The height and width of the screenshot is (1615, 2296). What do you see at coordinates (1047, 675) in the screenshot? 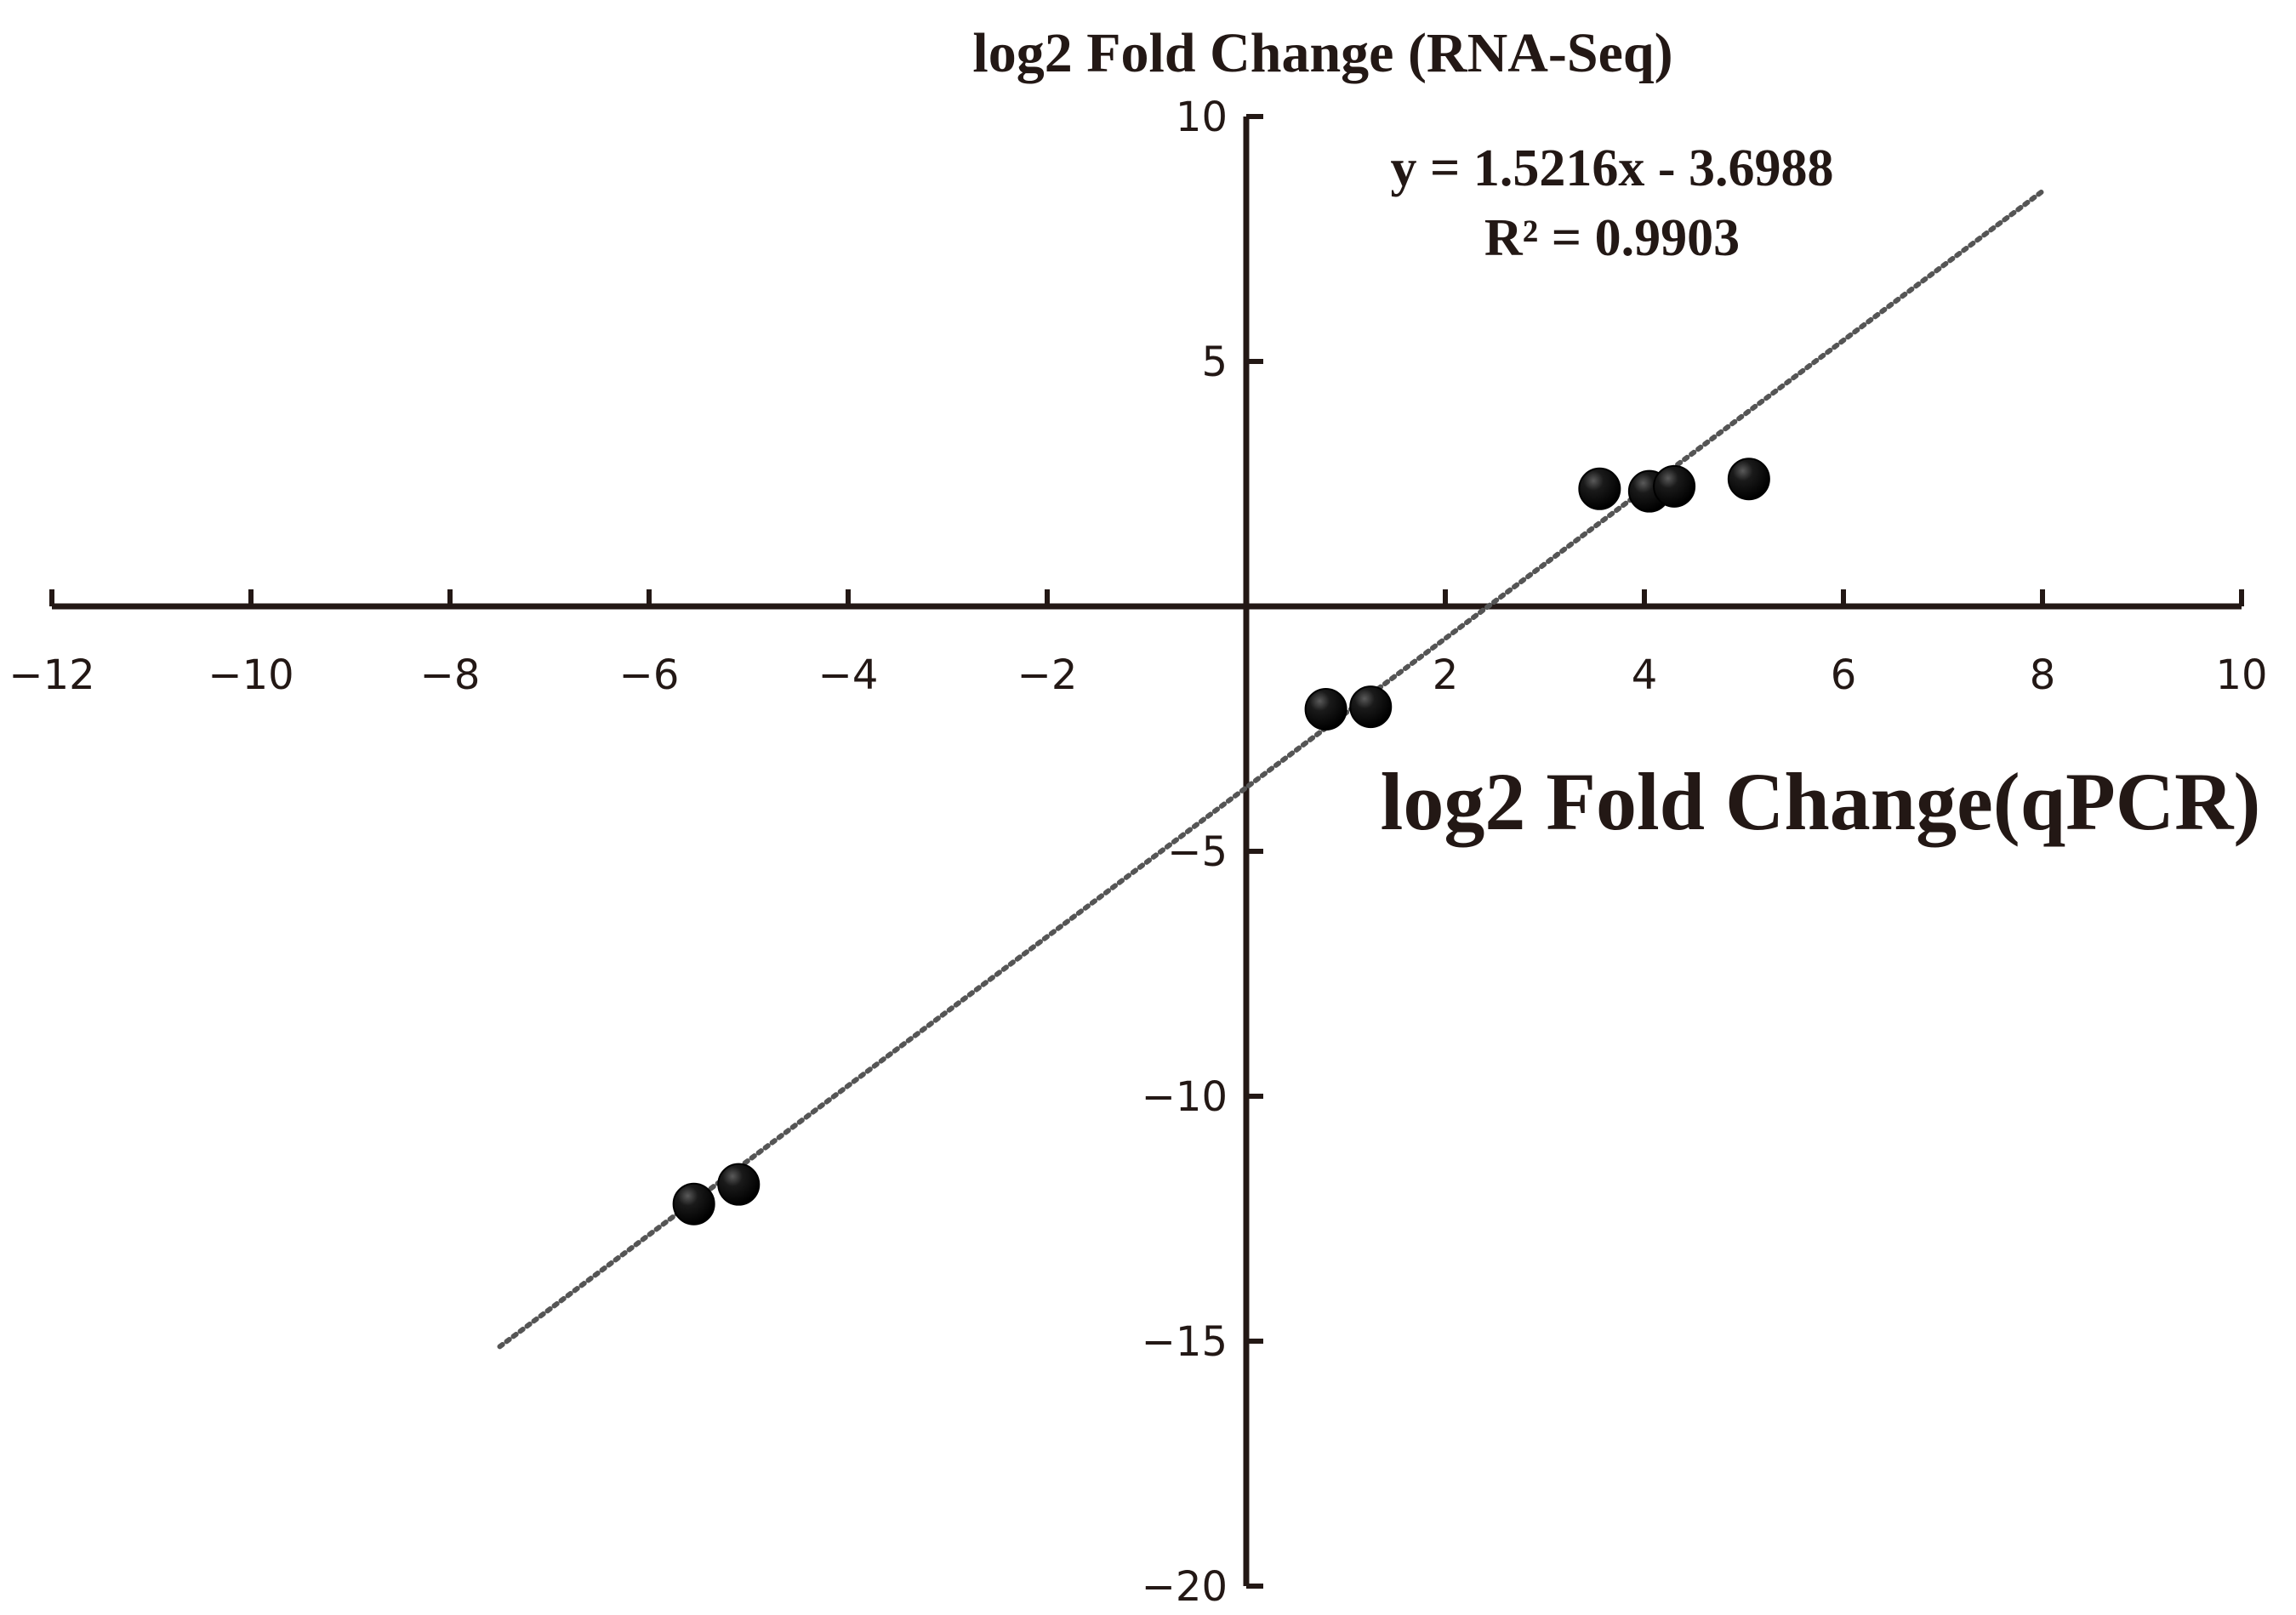
I see `x-tick-label: −2` at bounding box center [1047, 675].